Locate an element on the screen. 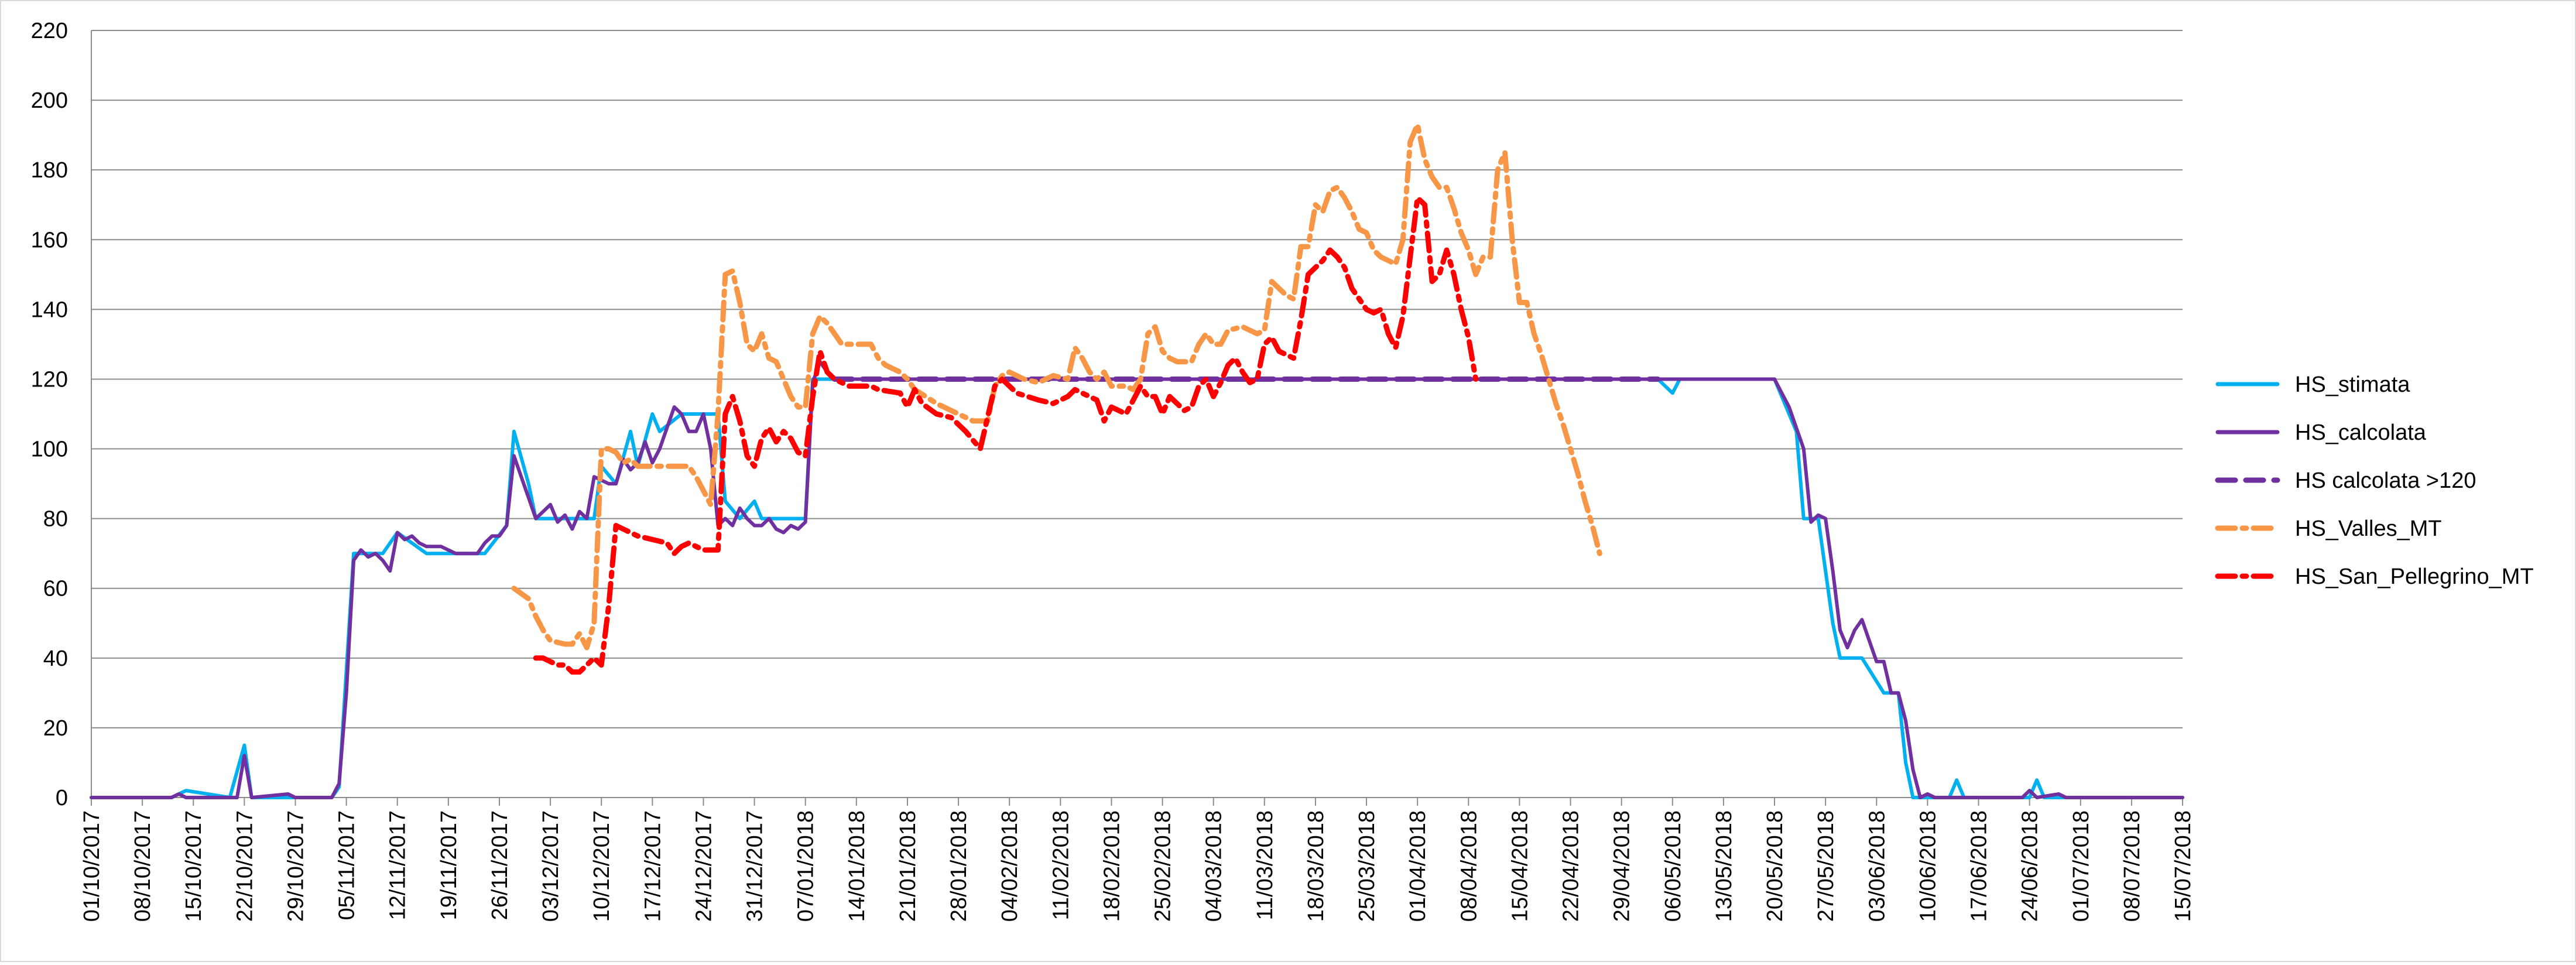 This screenshot has height=965, width=2576. x-tick-label: 01/04/2018 is located at coordinates (1418, 866).